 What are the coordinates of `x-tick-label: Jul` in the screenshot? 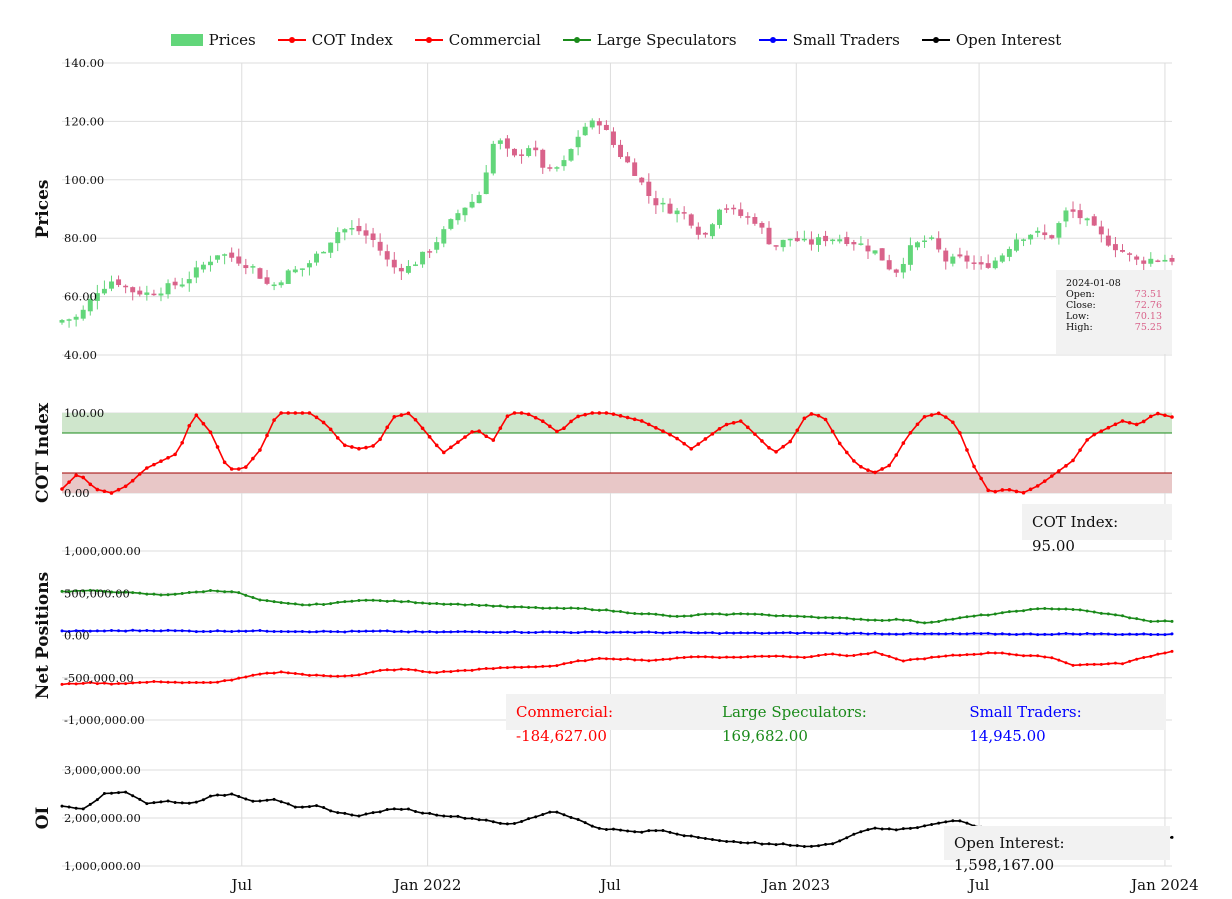 It's located at (978, 885).